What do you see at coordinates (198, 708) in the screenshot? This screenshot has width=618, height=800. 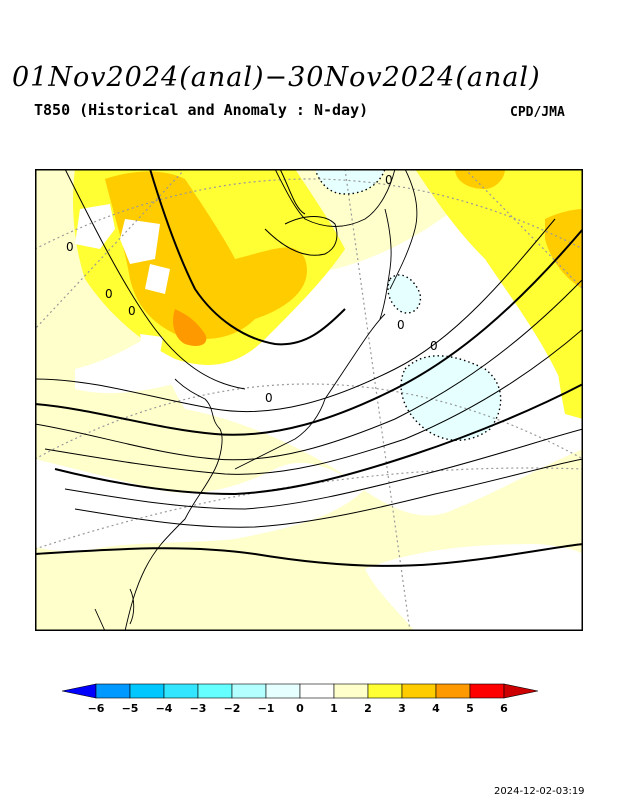 I see `legend-label: −3` at bounding box center [198, 708].